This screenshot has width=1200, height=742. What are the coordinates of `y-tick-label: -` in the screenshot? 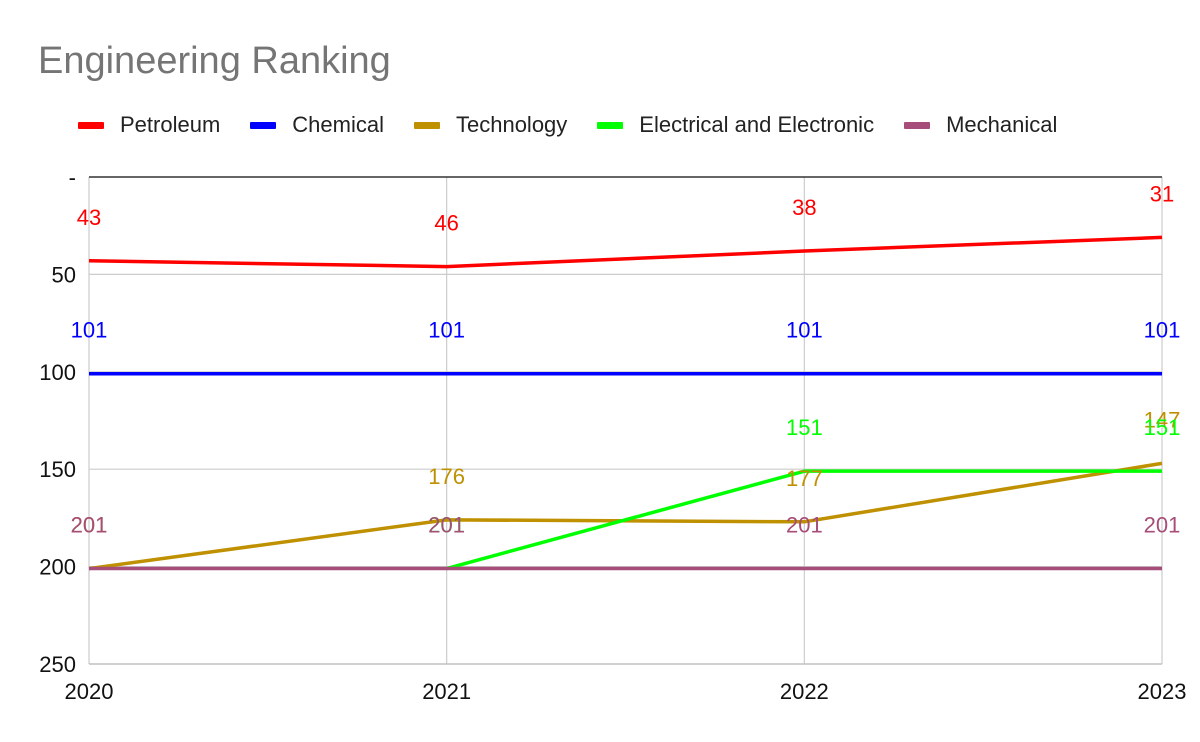 It's located at (72, 177).